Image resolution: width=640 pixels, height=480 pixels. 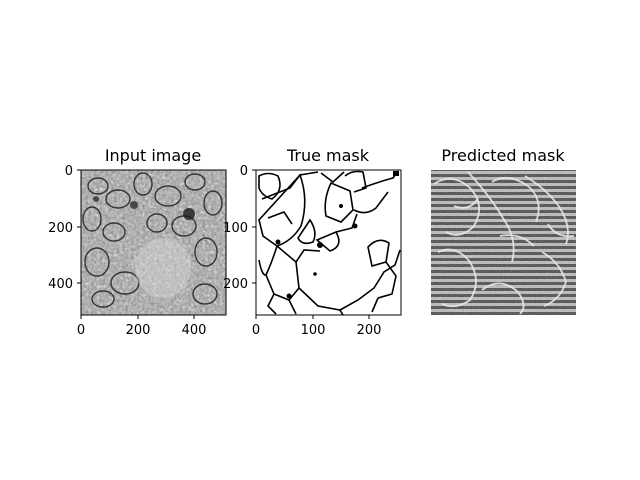 I want to click on input-xtick-2: 400, so click(x=194, y=330).